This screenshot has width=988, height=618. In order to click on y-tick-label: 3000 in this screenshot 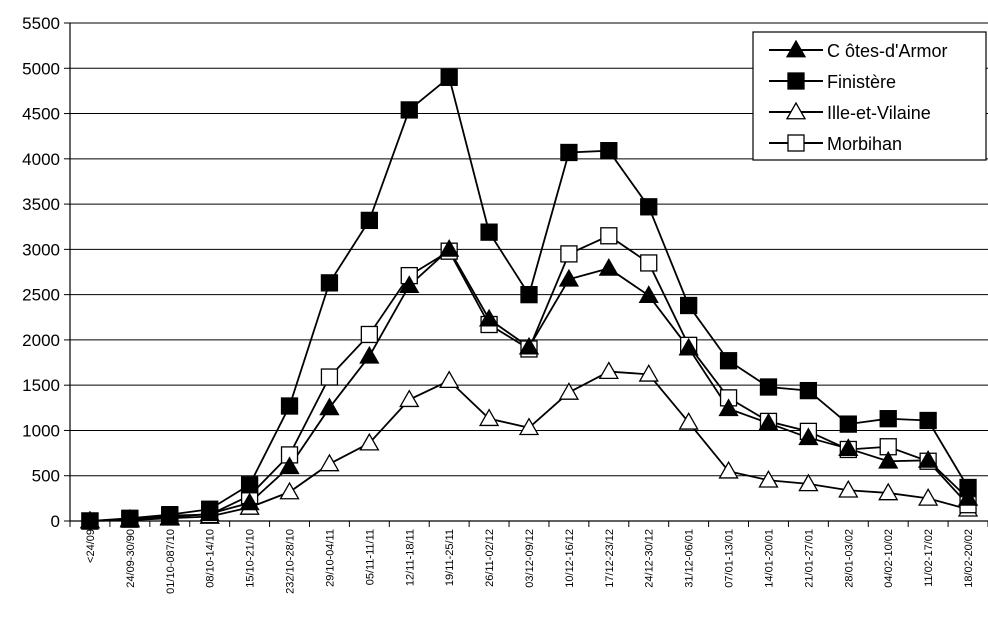, I will do `click(41, 249)`.